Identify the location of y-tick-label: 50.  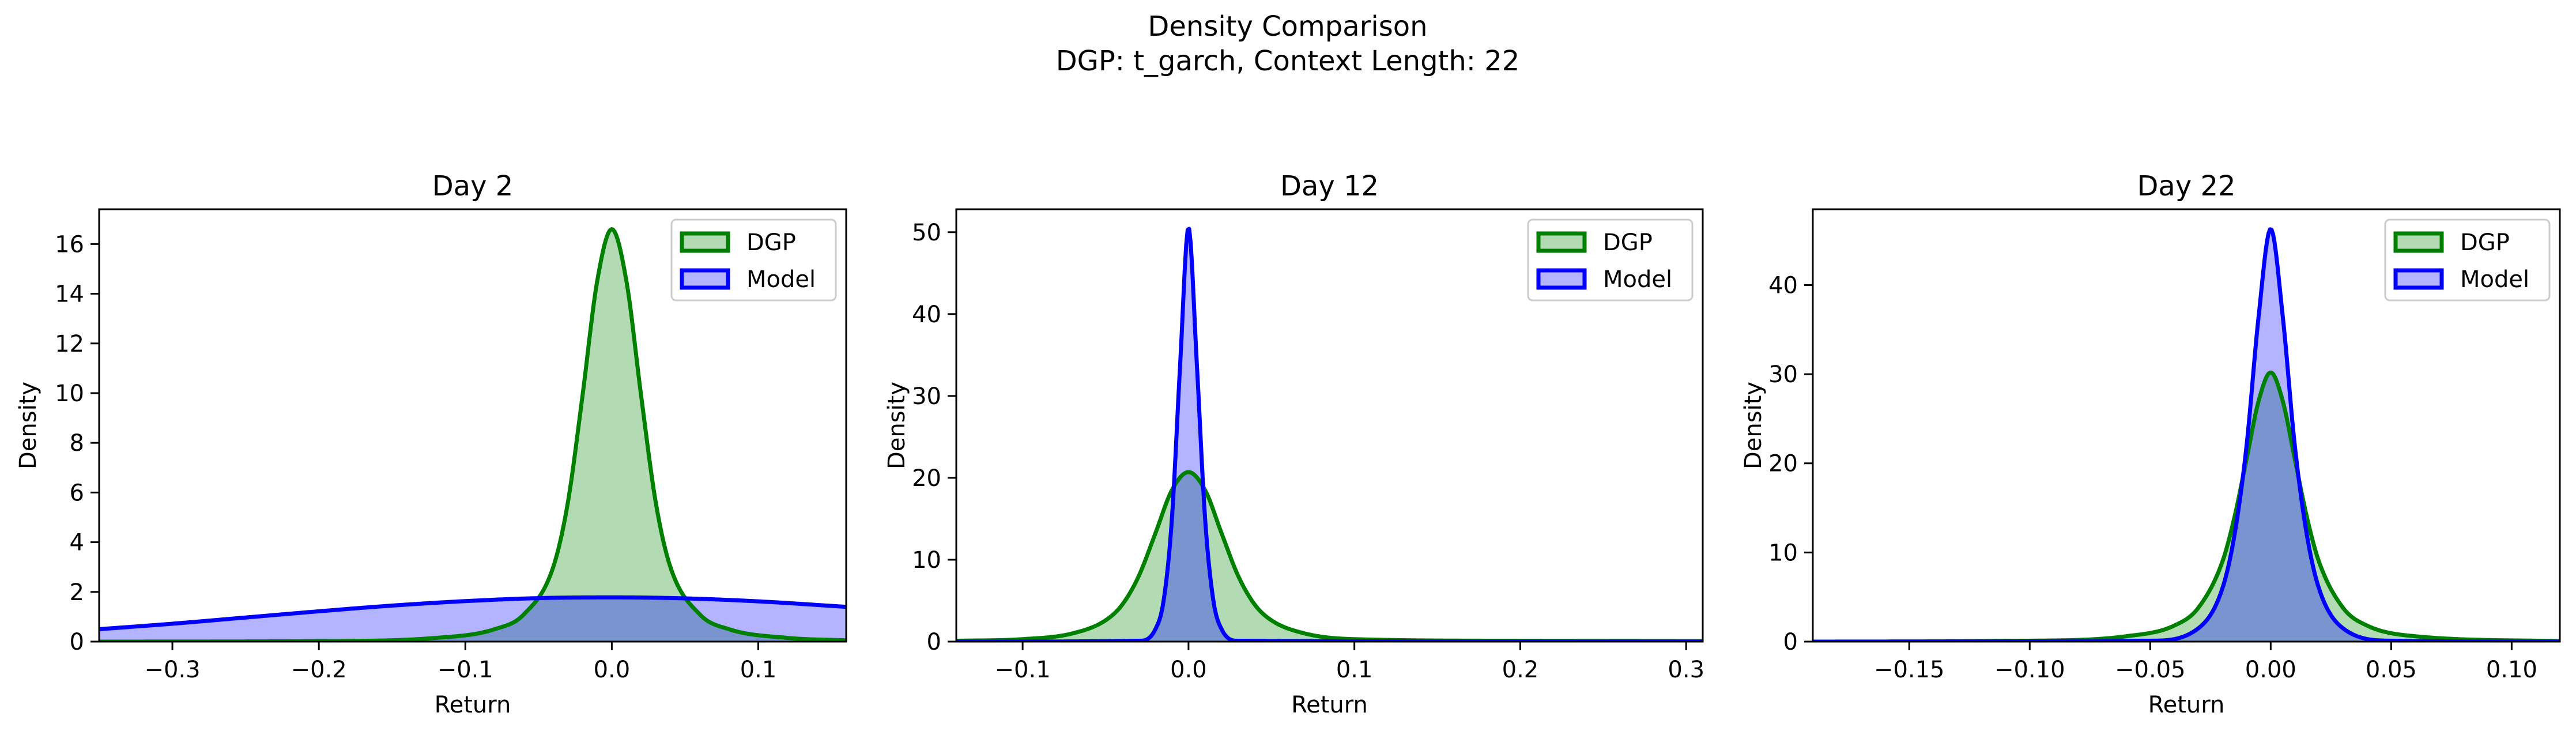
(926, 233).